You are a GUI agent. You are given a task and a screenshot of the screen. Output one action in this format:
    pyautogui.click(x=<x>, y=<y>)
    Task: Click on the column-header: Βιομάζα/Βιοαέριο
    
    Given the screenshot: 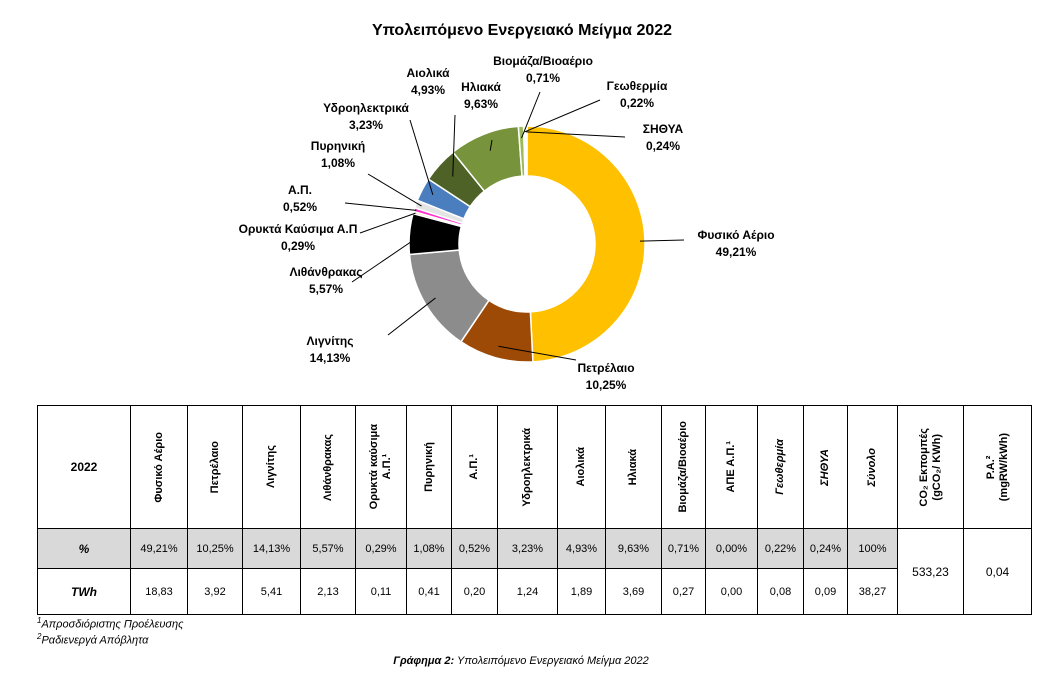 What is the action you would take?
    pyautogui.click(x=683, y=467)
    